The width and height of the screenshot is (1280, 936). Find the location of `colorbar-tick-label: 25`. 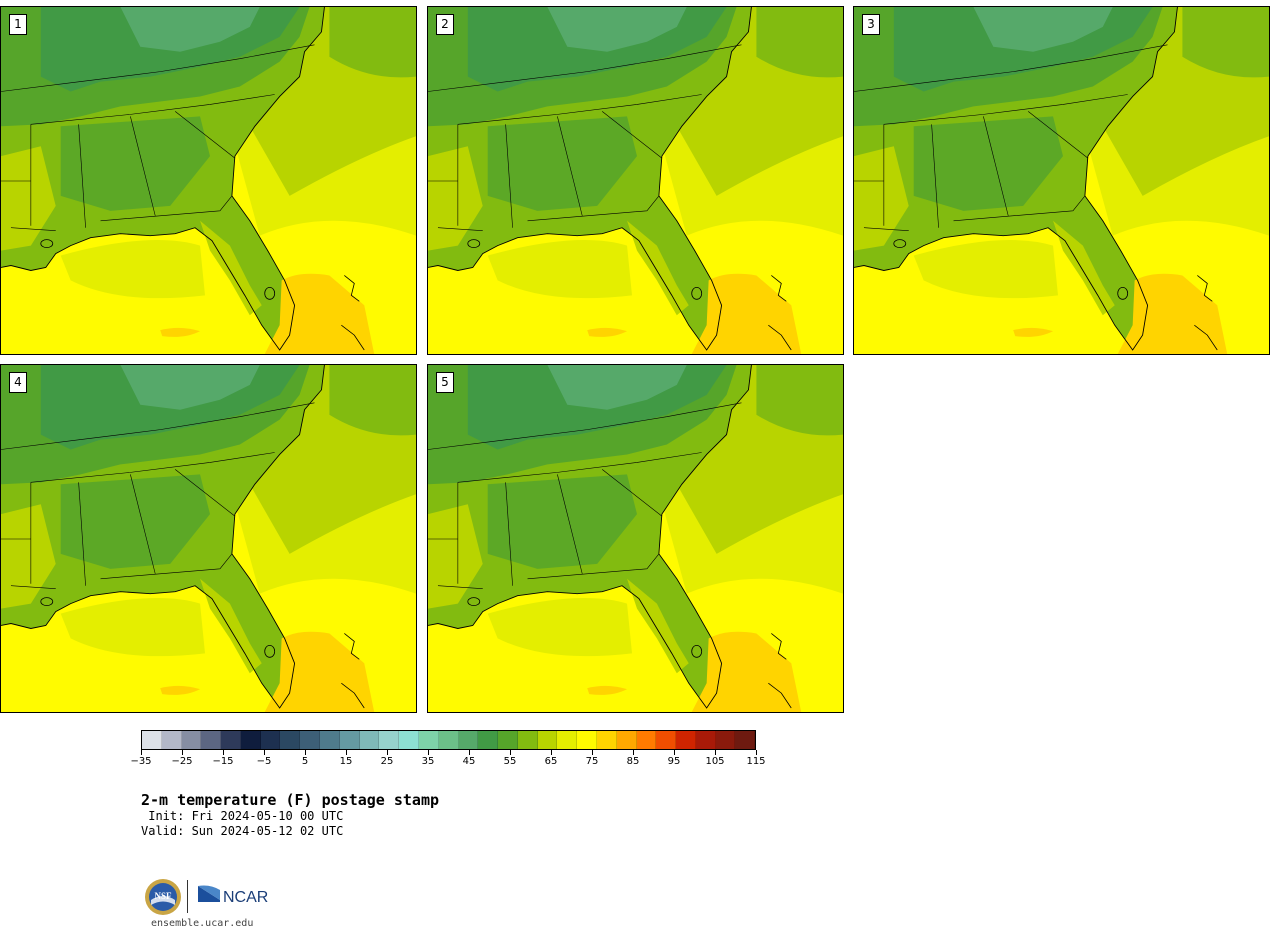

colorbar-tick-label: 25 is located at coordinates (387, 761).